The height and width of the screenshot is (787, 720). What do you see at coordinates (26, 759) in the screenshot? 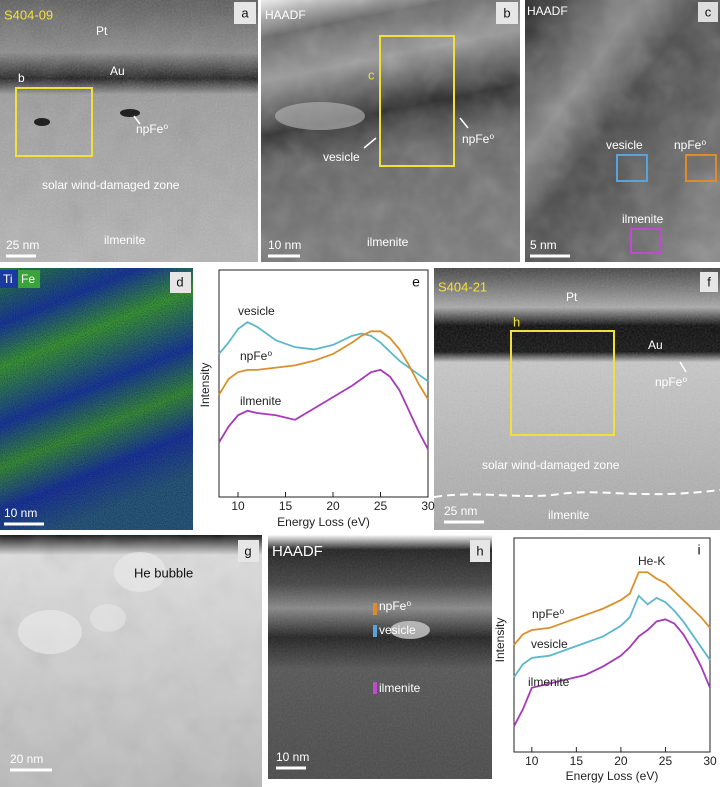
I see `scale-label: 20 nm` at bounding box center [26, 759].